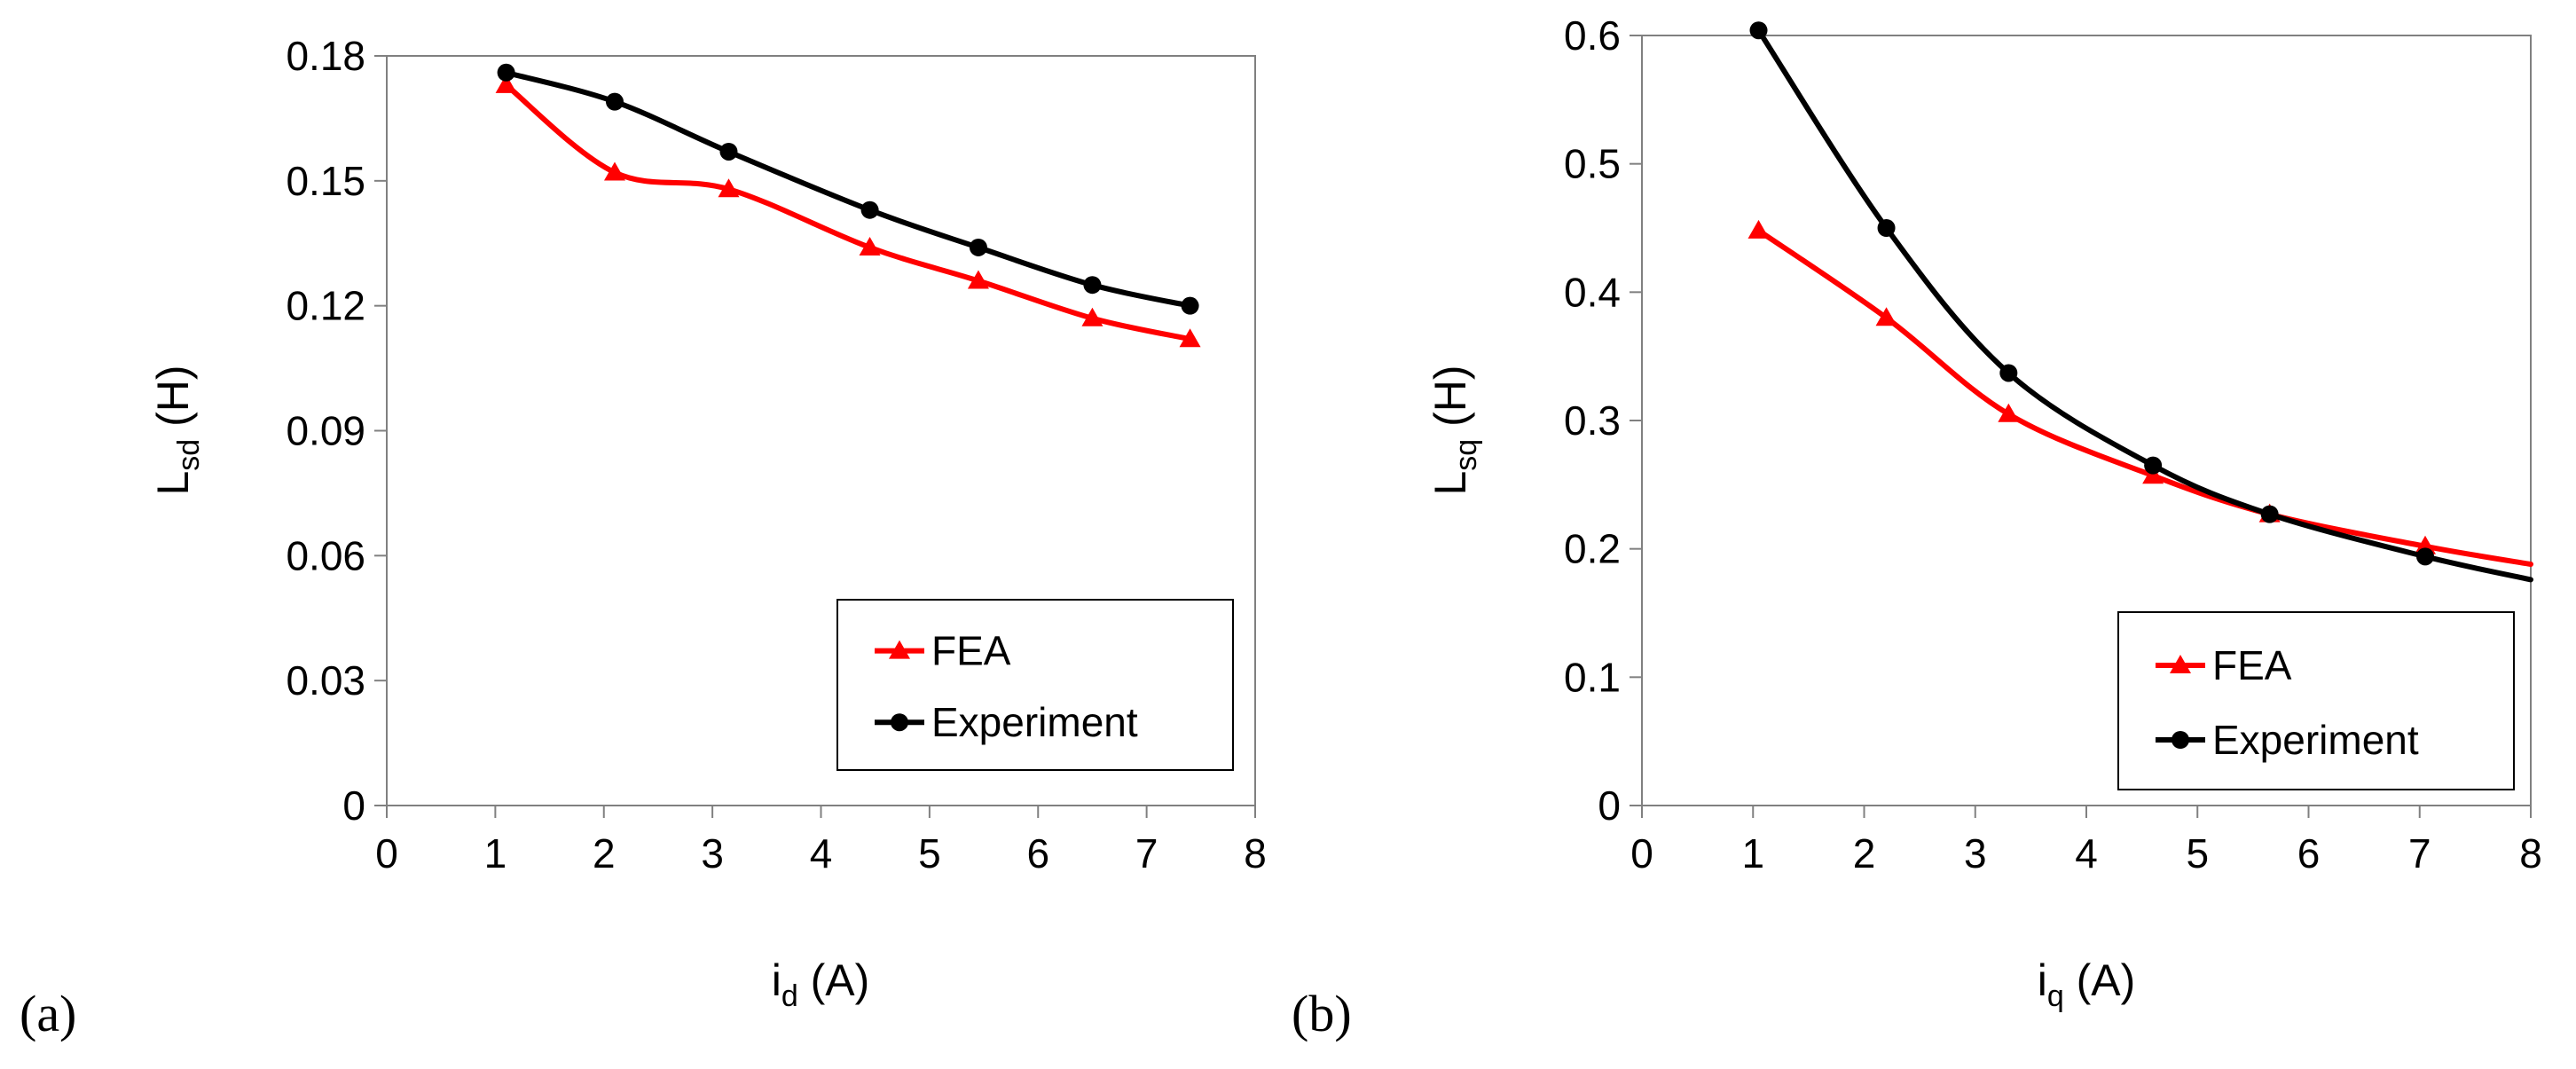 The width and height of the screenshot is (2576, 1069). I want to click on y-tick-label: 0.3, so click(1592, 420).